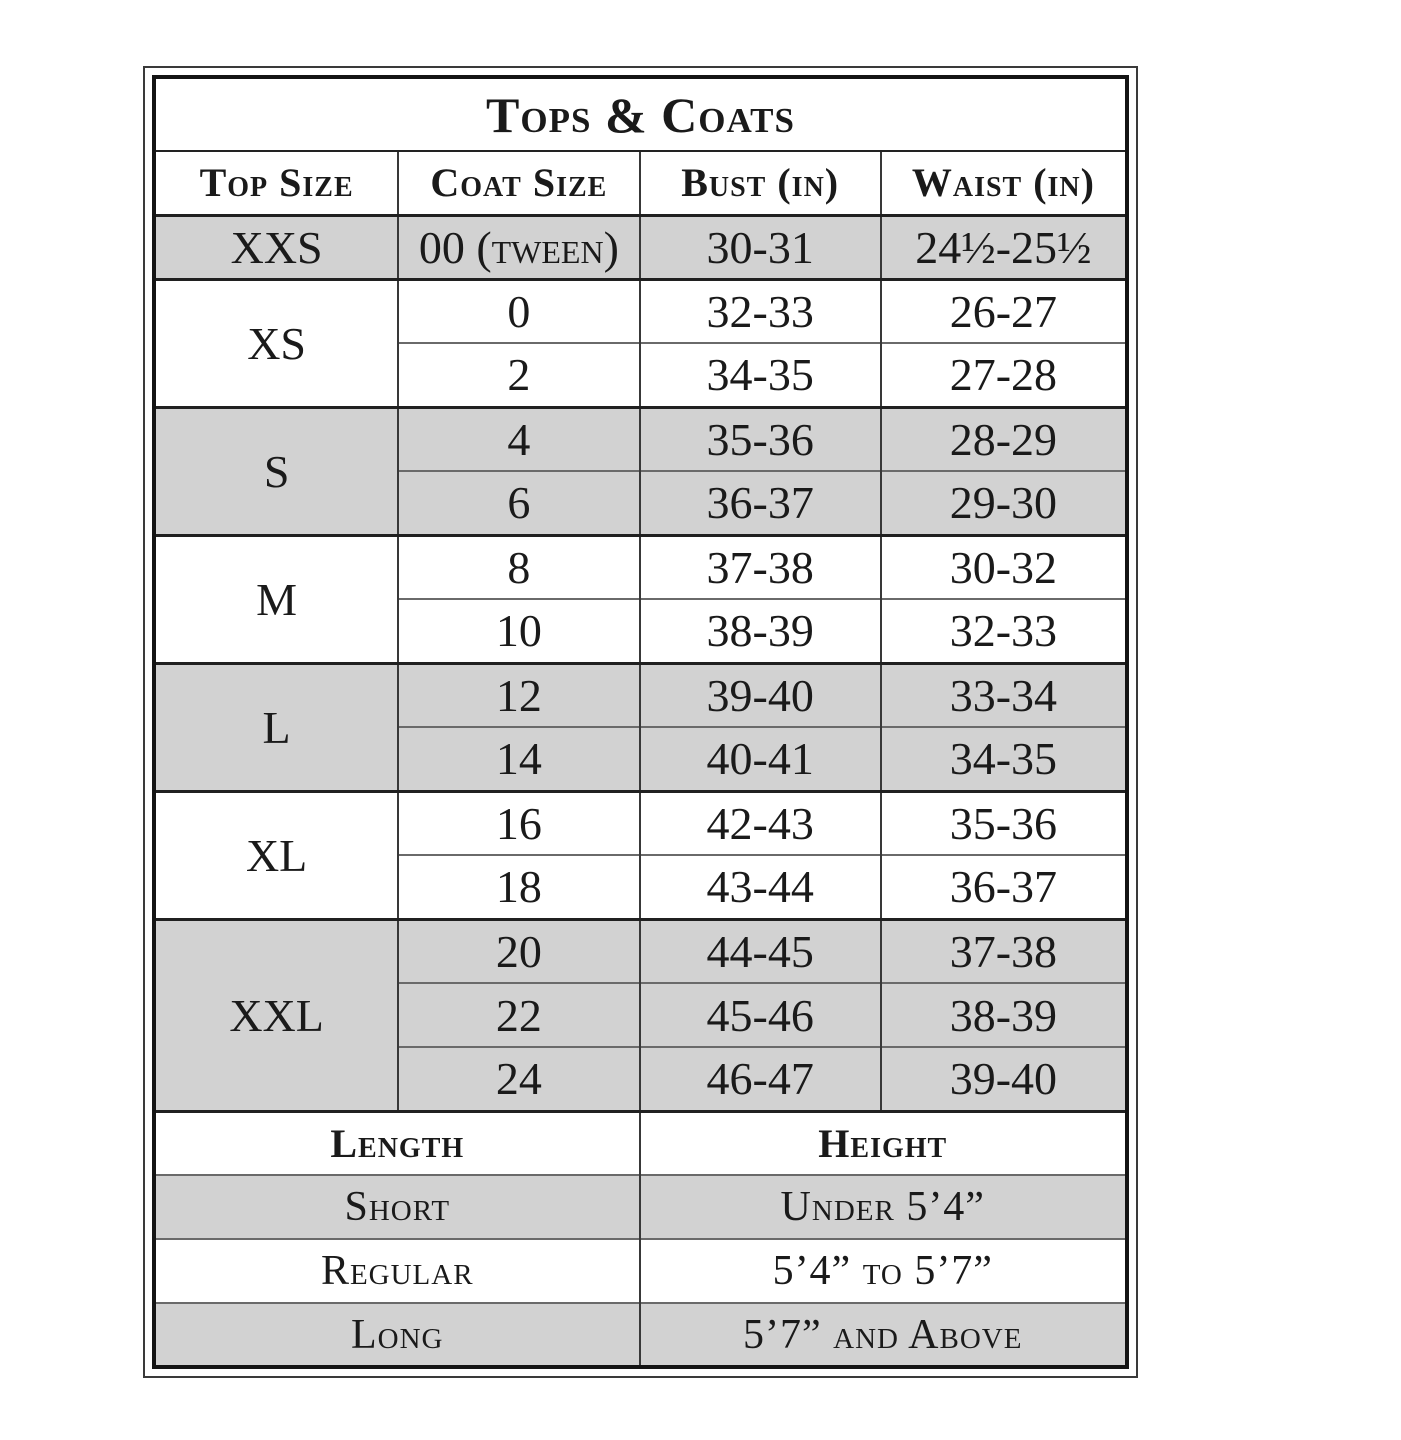 This screenshot has height=1440, width=1401. What do you see at coordinates (883, 1206) in the screenshot?
I see `height-cell: Under 5’4”` at bounding box center [883, 1206].